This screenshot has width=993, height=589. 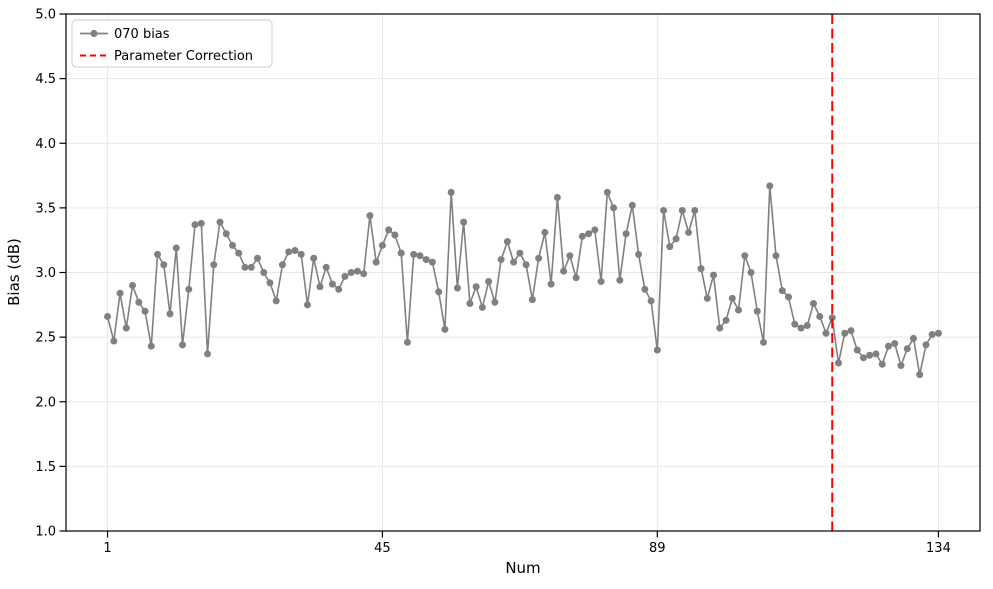 I want to click on x-tick-label: 89, so click(x=657, y=548).